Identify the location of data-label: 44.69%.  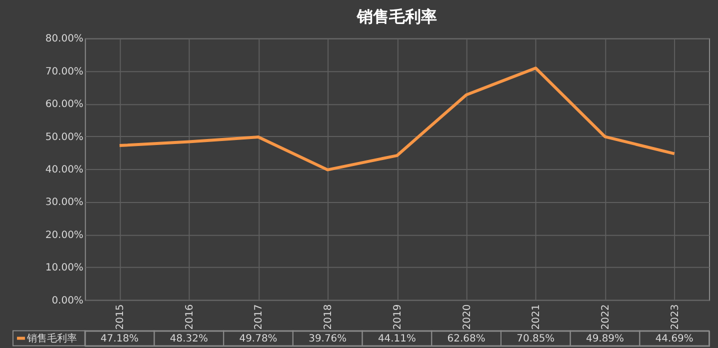
(674, 338).